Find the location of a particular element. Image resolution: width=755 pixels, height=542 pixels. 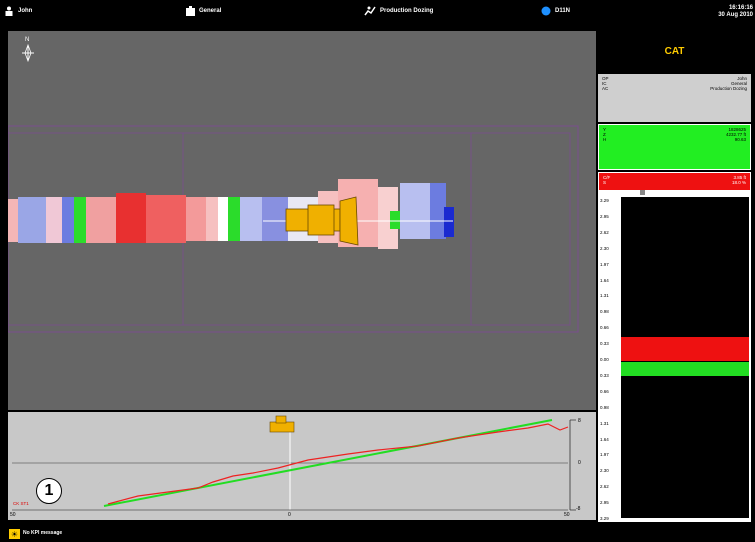

cutfill-row: C/F 3.85 ft is located at coordinates (674, 177).